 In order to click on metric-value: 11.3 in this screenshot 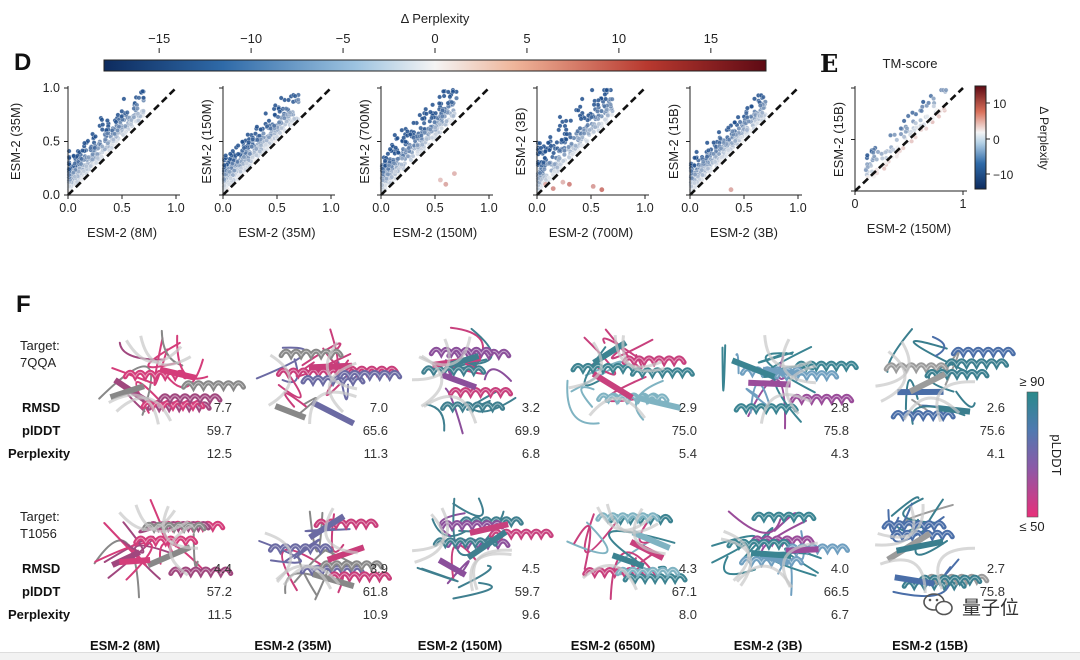, I will do `click(376, 453)`.